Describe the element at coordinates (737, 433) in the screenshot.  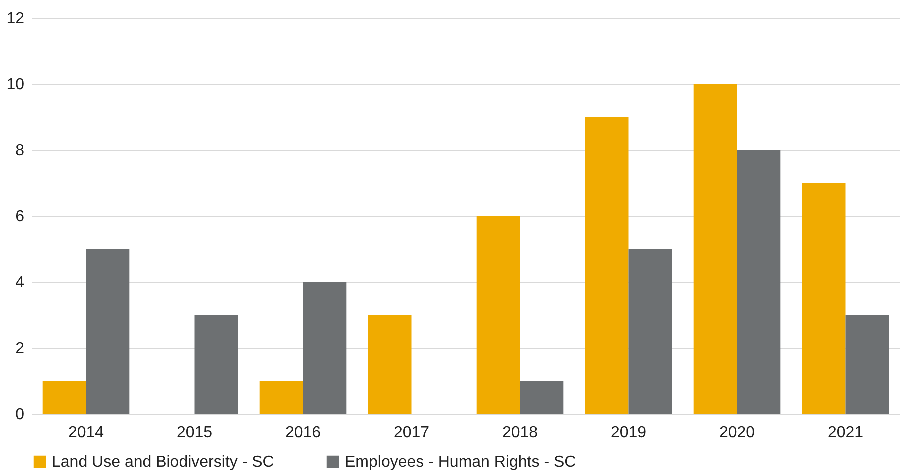
I see `x-tick-label: 2020` at that location.